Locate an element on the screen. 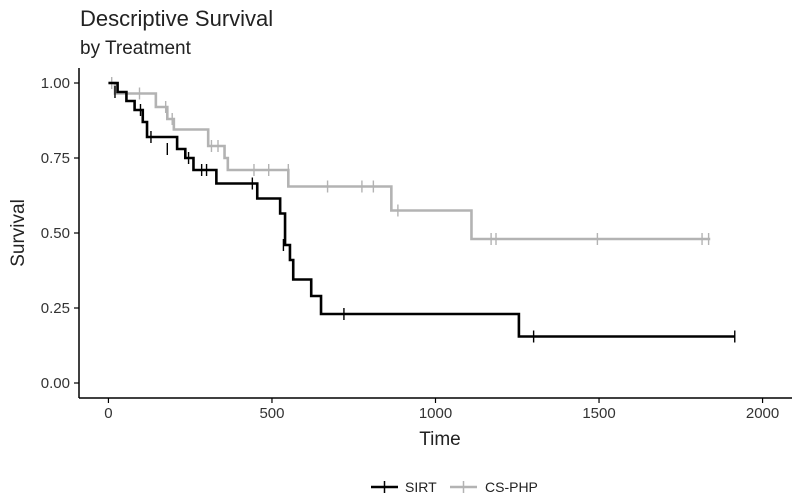 The width and height of the screenshot is (800, 502). y-tick-label: 0.50 is located at coordinates (55, 233).